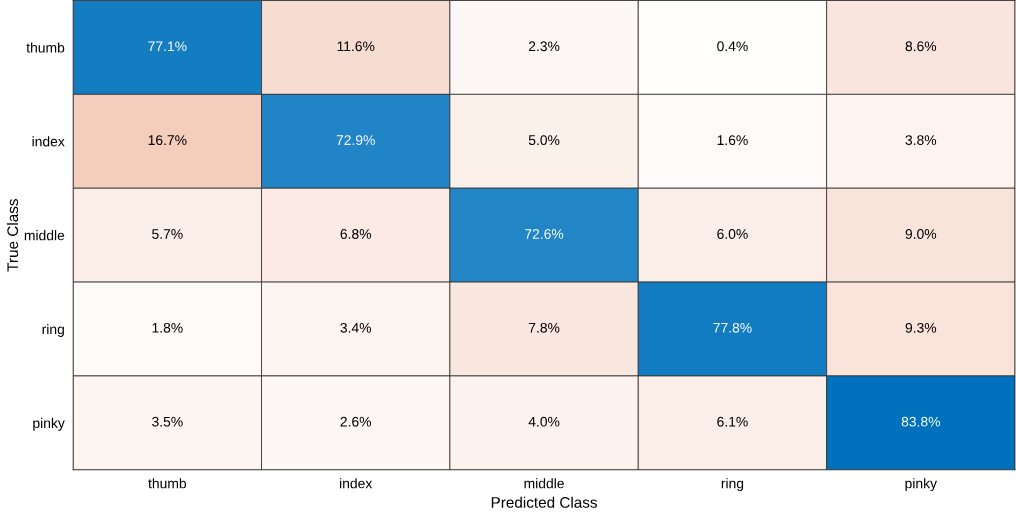 The height and width of the screenshot is (514, 1016). I want to click on x-tick-label: middle, so click(544, 483).